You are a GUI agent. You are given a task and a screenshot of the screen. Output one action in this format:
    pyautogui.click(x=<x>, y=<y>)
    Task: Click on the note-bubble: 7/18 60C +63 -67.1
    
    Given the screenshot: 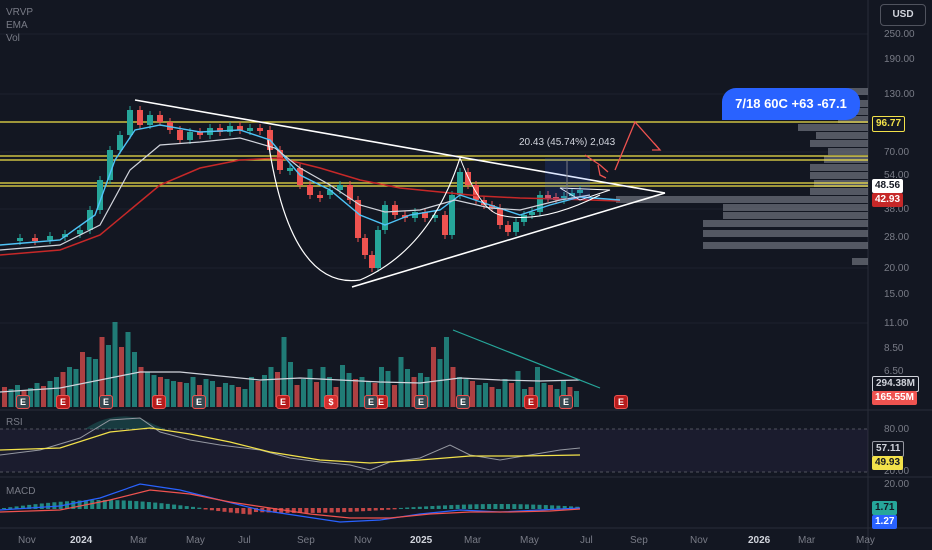 What is the action you would take?
    pyautogui.click(x=791, y=104)
    